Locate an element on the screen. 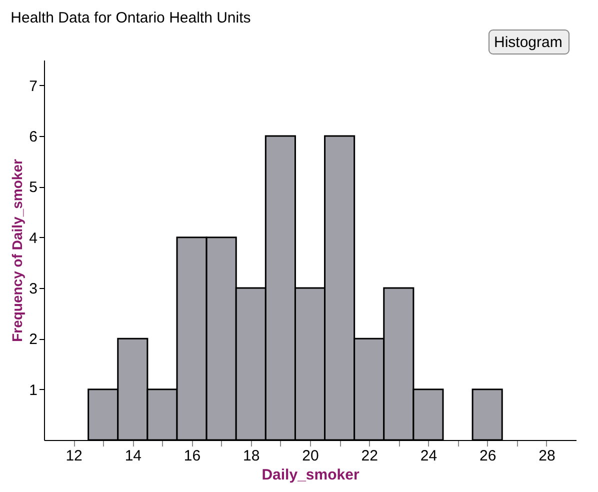 This screenshot has width=598, height=492. x-tick-label: 24 is located at coordinates (429, 456).